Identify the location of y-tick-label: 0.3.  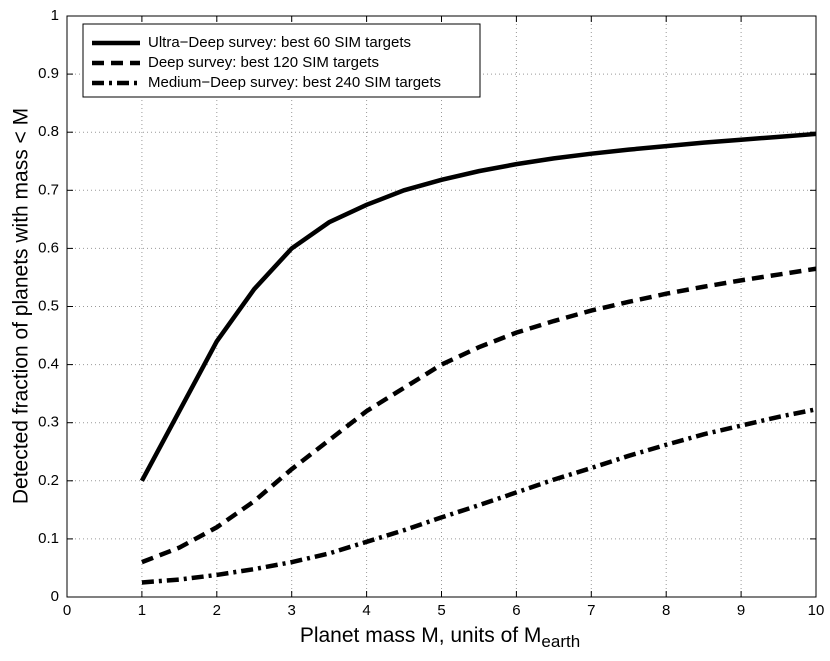
(48, 422).